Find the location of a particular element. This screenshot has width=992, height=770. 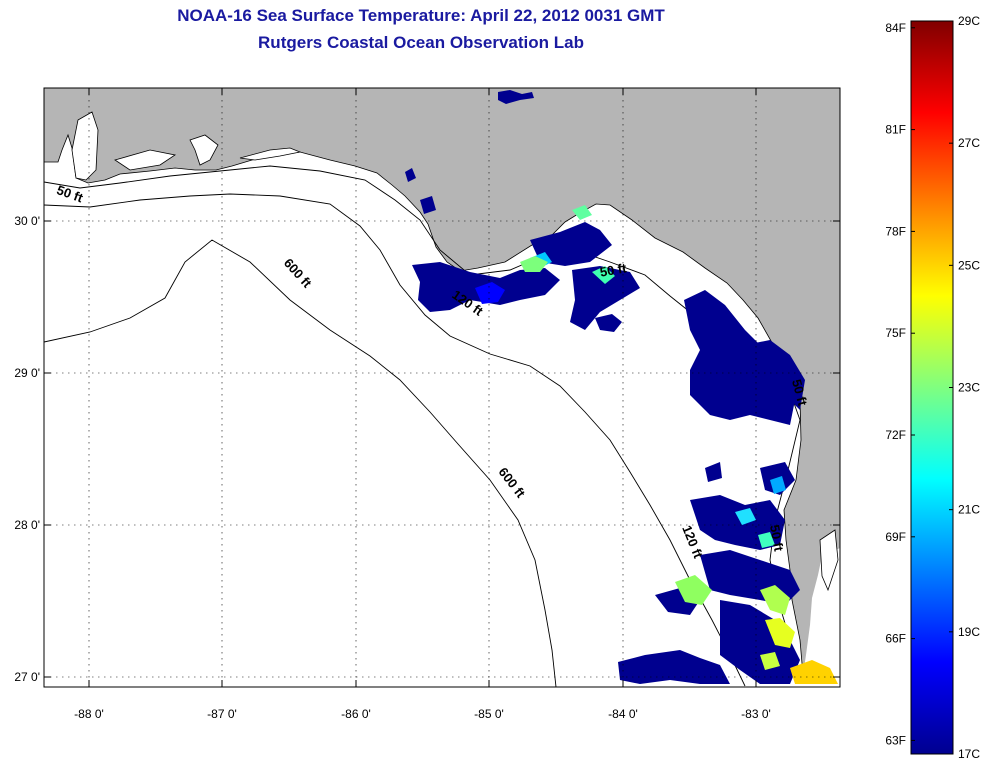

colorbar-celsius-label: 17C is located at coordinates (969, 754).